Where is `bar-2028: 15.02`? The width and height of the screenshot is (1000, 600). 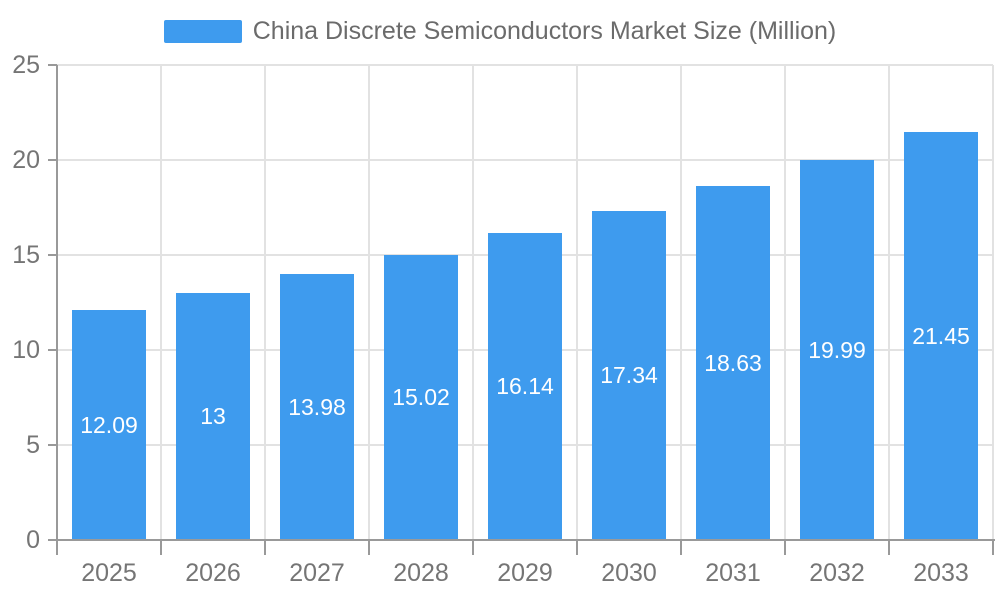 bar-2028: 15.02 is located at coordinates (421, 397).